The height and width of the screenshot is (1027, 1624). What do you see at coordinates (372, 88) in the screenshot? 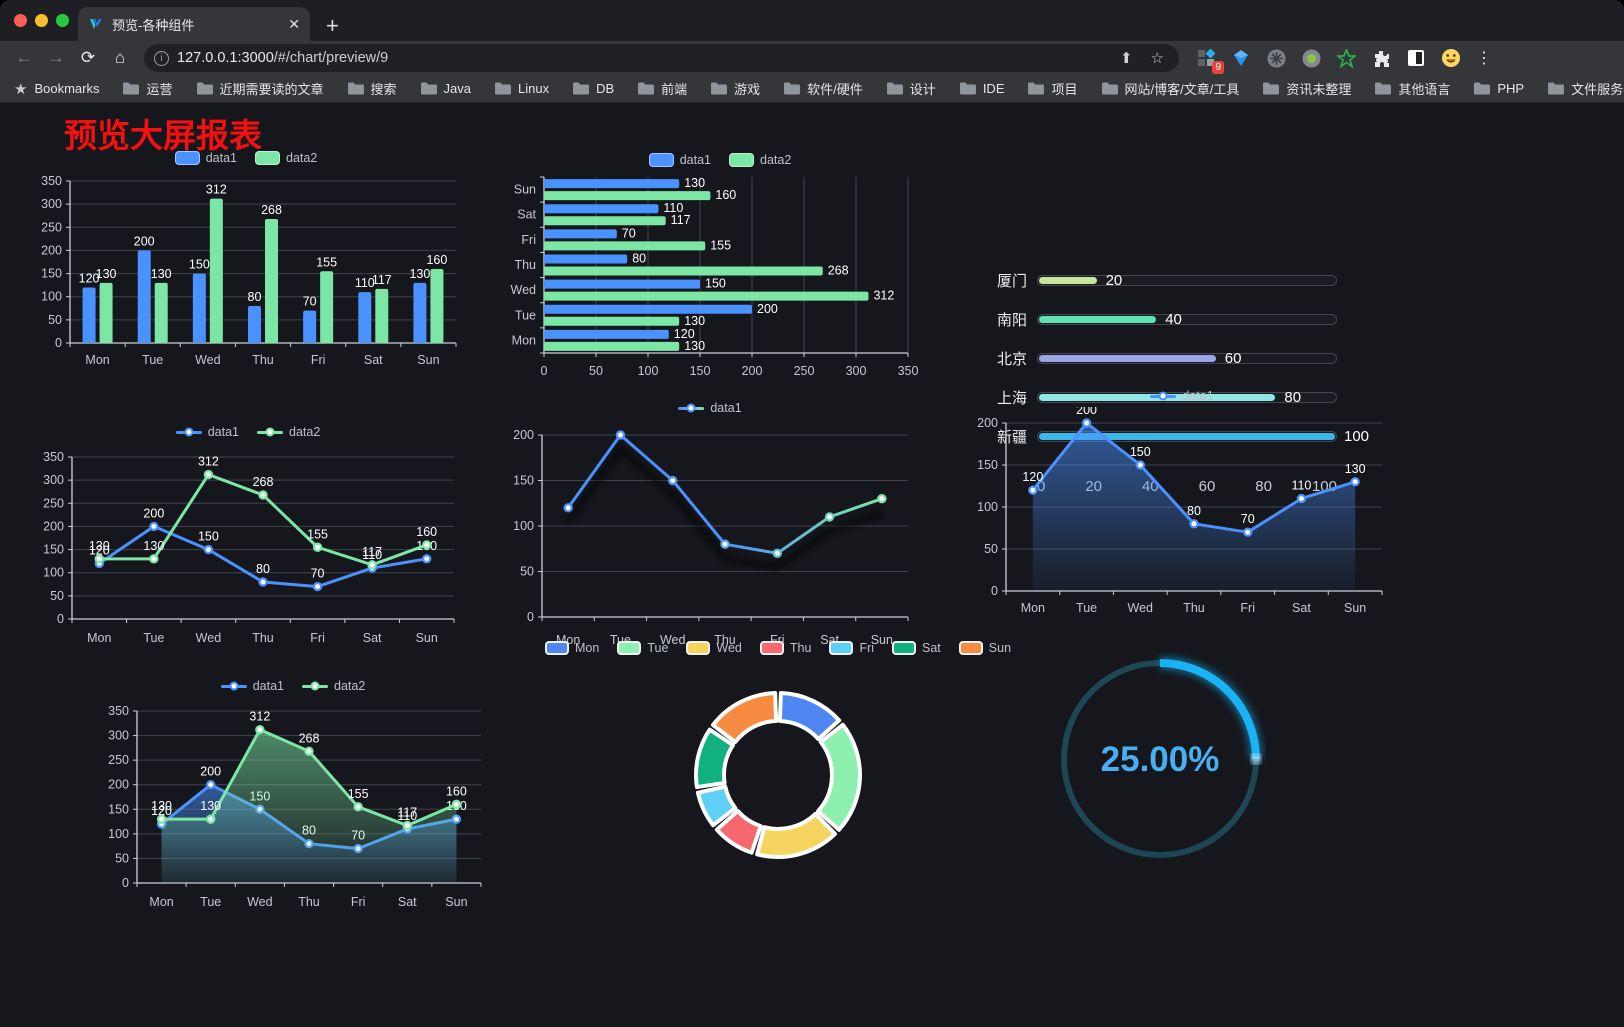
I see `bookmark-folder: 搜索` at bounding box center [372, 88].